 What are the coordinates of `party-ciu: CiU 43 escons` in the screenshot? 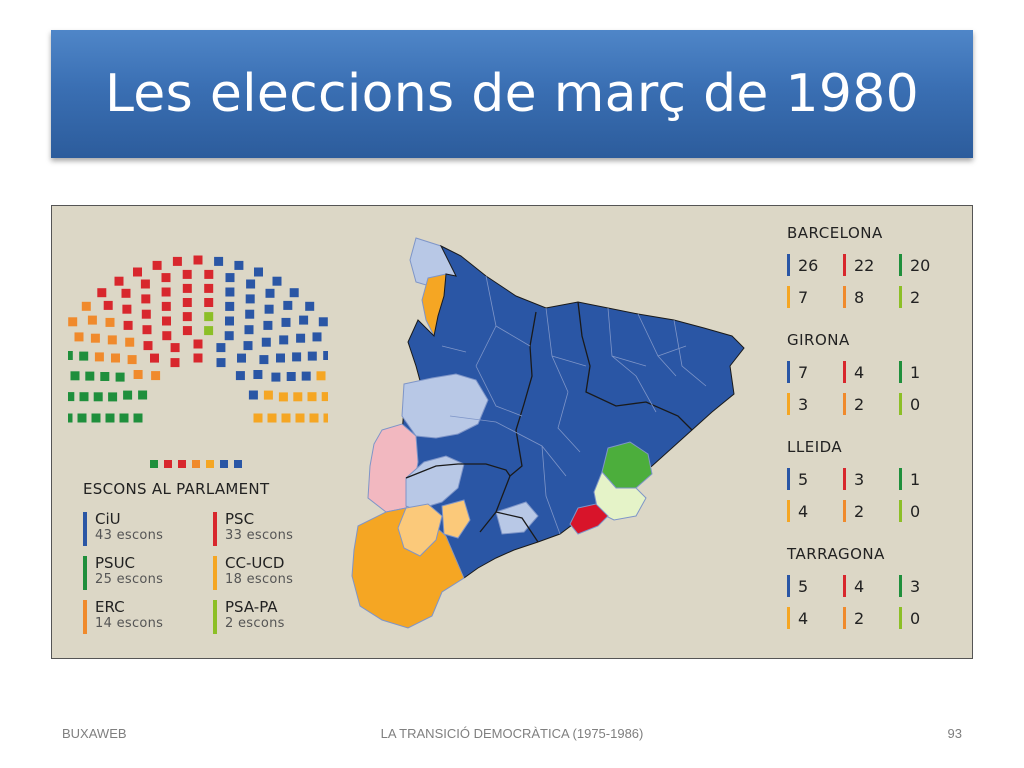 It's located at (148, 528).